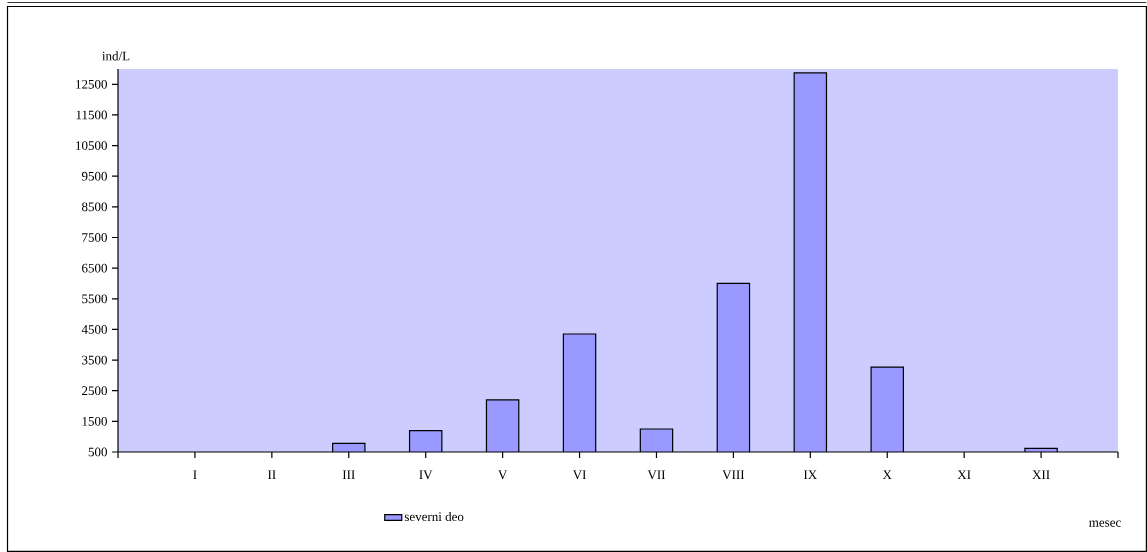  Describe the element at coordinates (272, 475) in the screenshot. I see `x-tick-label: II` at that location.